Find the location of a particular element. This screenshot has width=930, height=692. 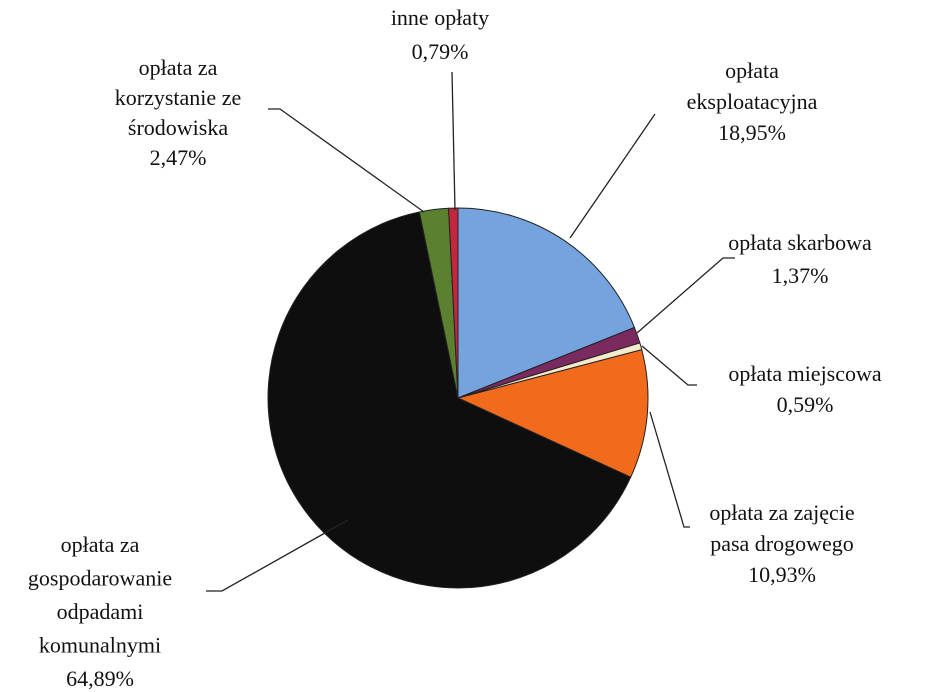

slice-label: opłata eksploatacyjna is located at coordinates (752, 86).